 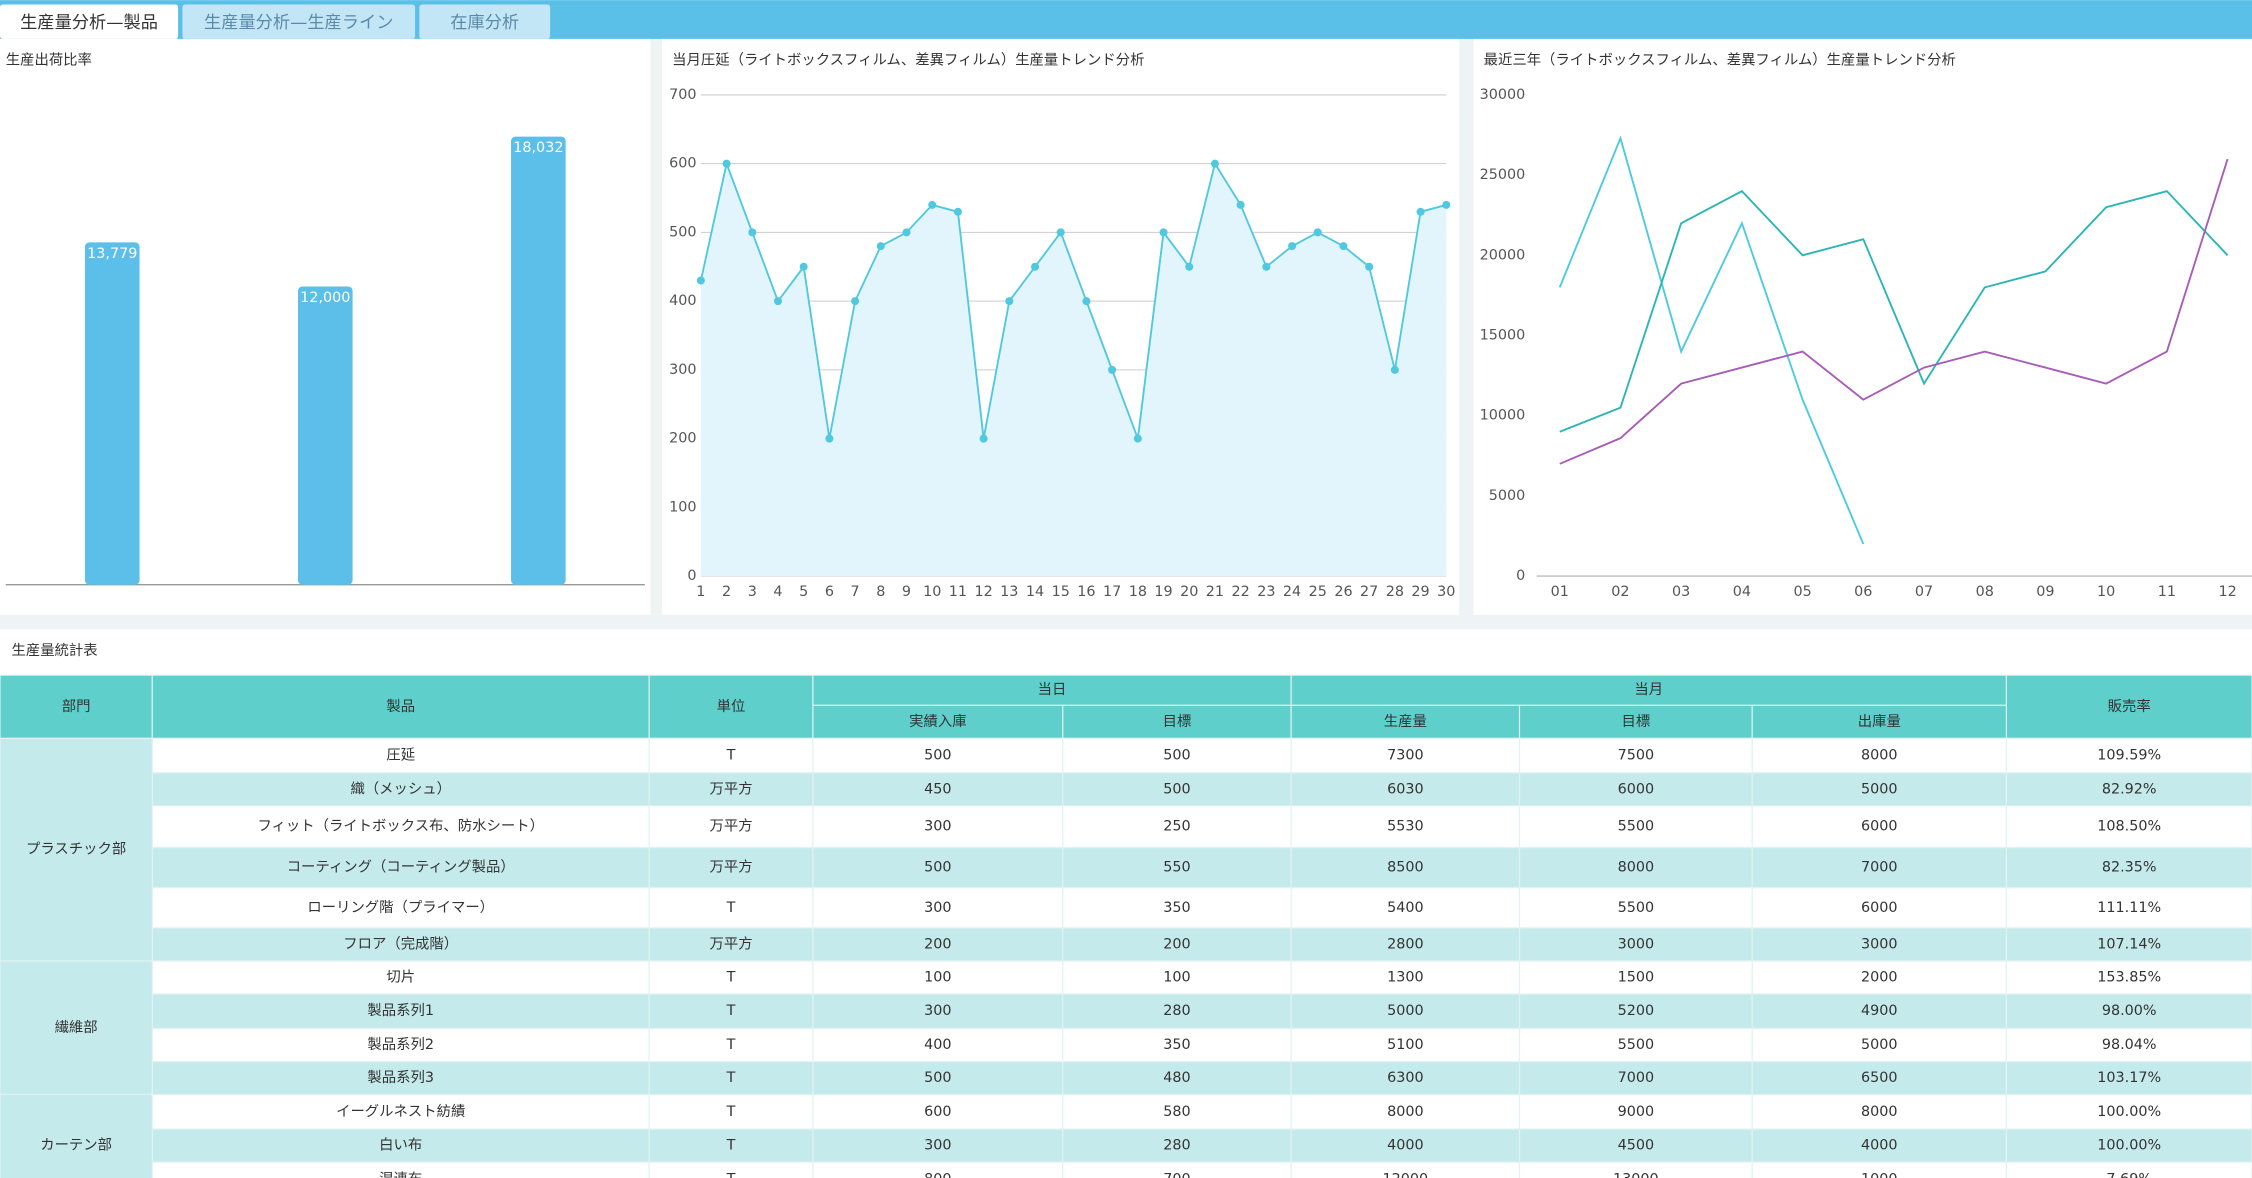 I want to click on table-cell: イーグルネスト紡績, so click(x=400, y=1111).